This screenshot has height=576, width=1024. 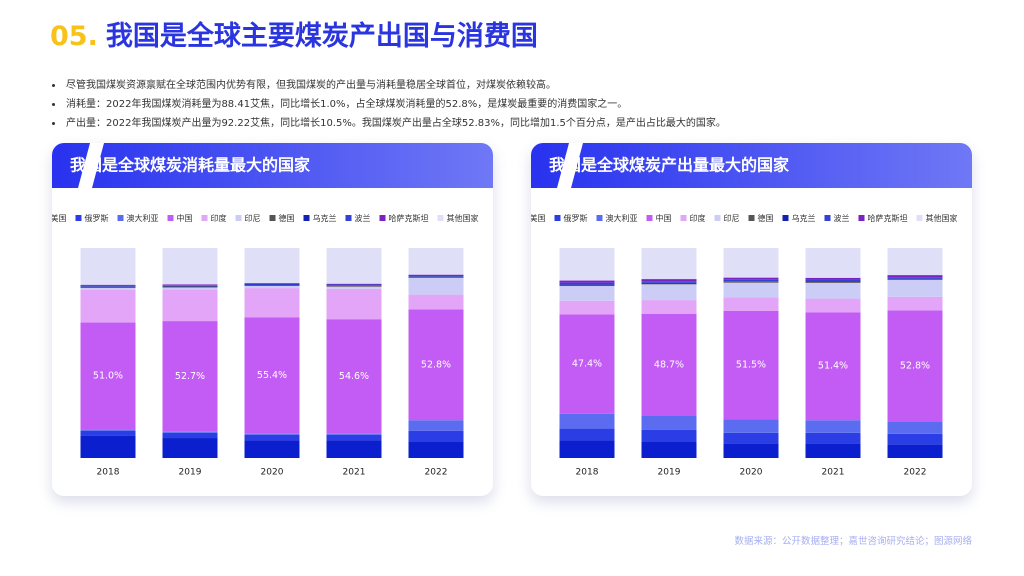 What do you see at coordinates (915, 473) in the screenshot?
I see `x-tick-label: 2022` at bounding box center [915, 473].